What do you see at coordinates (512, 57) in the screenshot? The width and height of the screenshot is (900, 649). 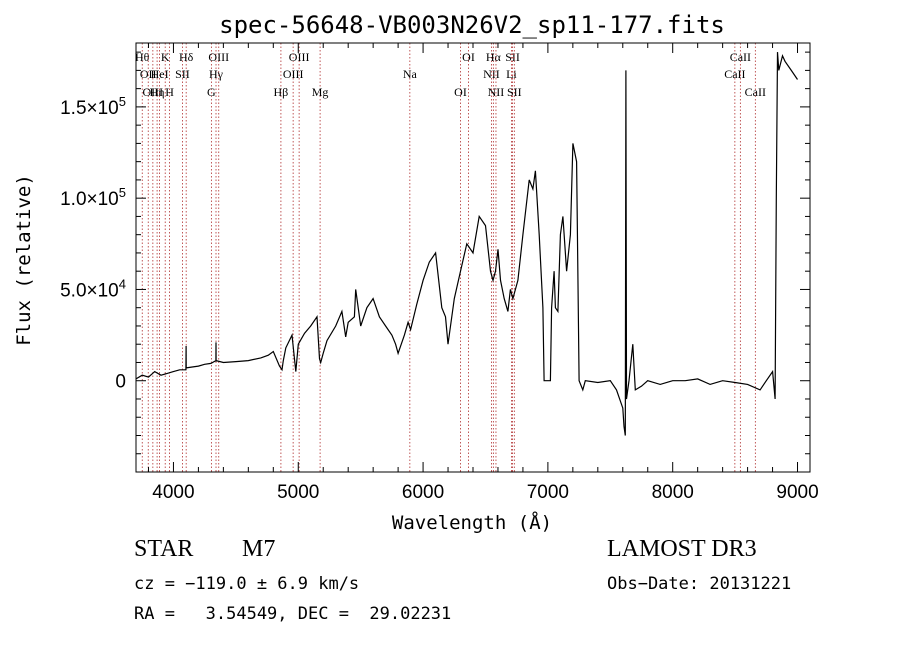 I see `line-label-23-top: SII` at bounding box center [512, 57].